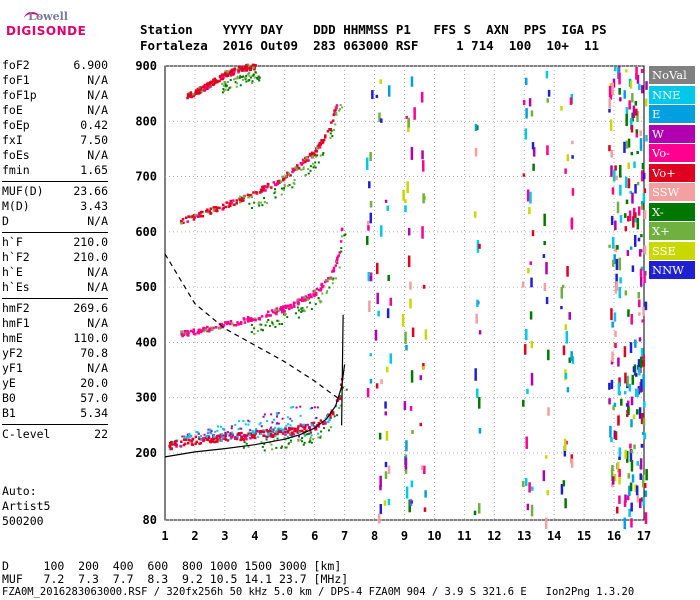  Describe the element at coordinates (55, 272) in the screenshot. I see `param-row: h`E N/A` at that location.